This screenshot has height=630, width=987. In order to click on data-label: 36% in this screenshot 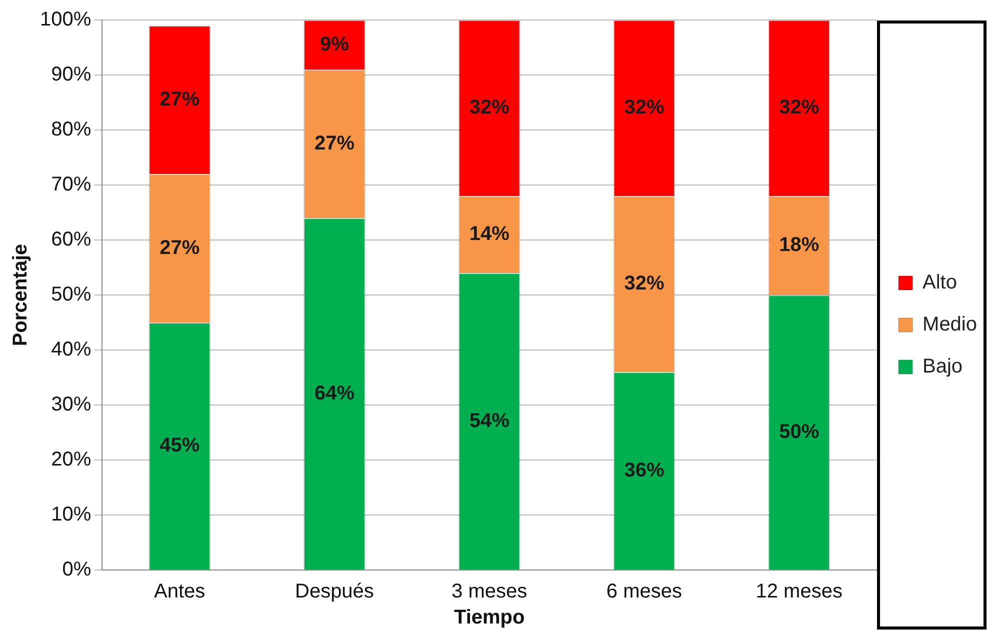, I will do `click(644, 470)`.